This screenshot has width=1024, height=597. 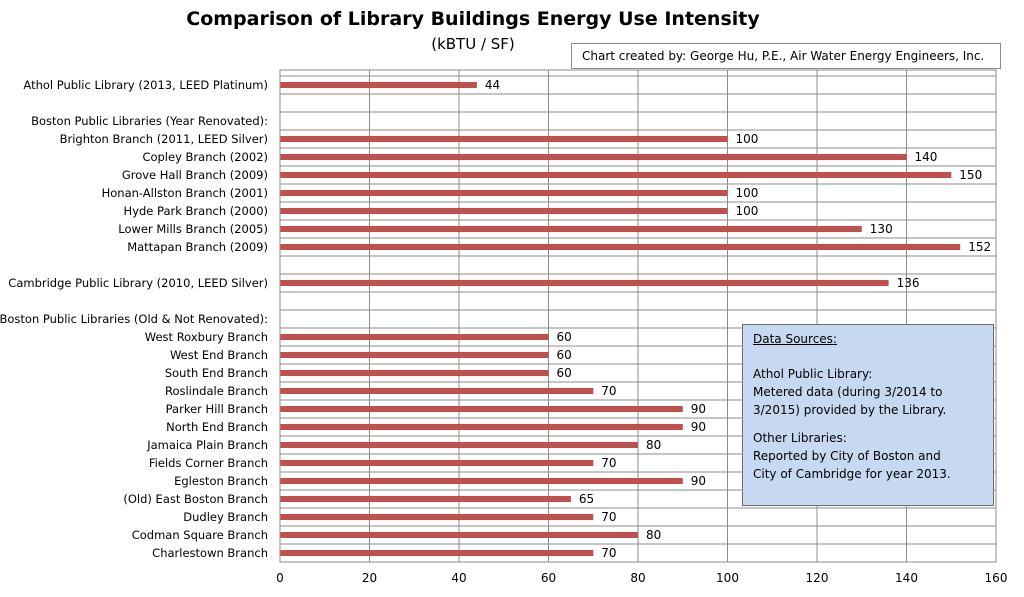 I want to click on category-label: Egleston Branch, so click(x=221, y=481).